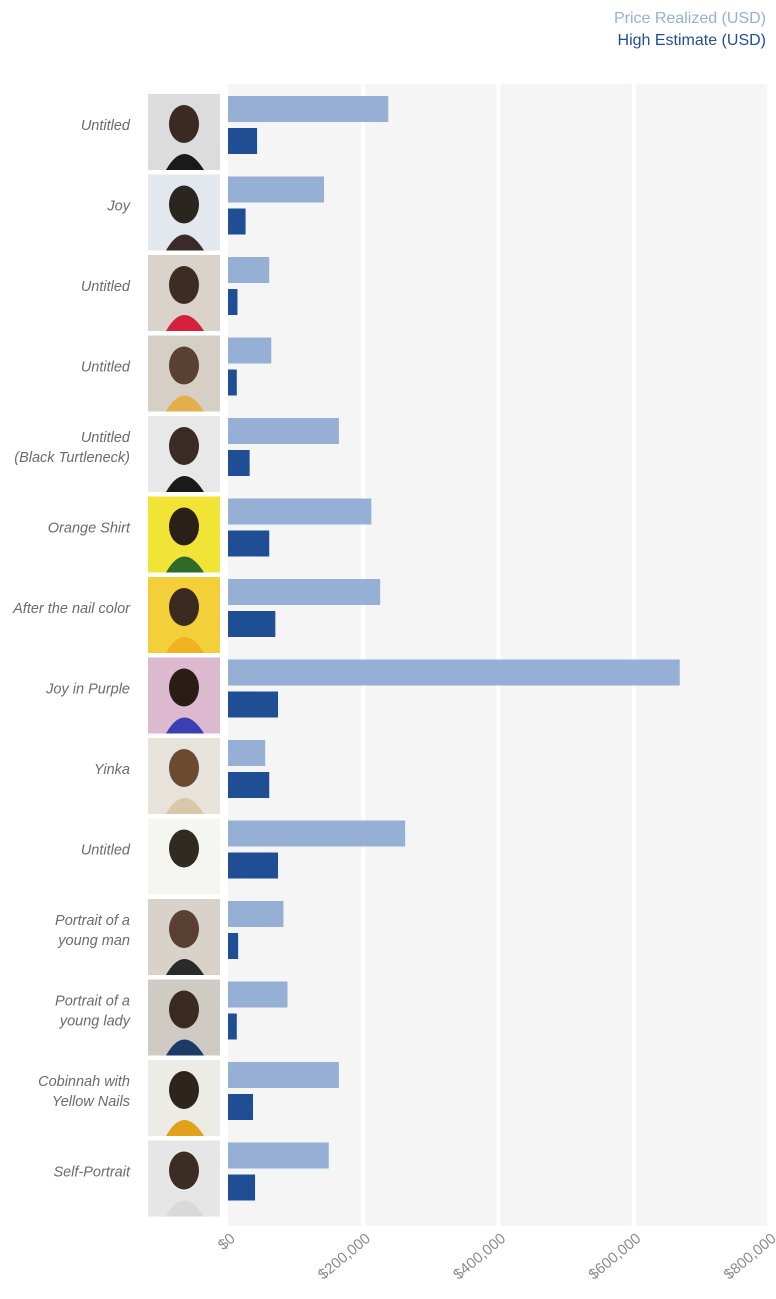 This screenshot has width=776, height=1299. Describe the element at coordinates (227, 1242) in the screenshot. I see `x-tick-label: $0` at that location.